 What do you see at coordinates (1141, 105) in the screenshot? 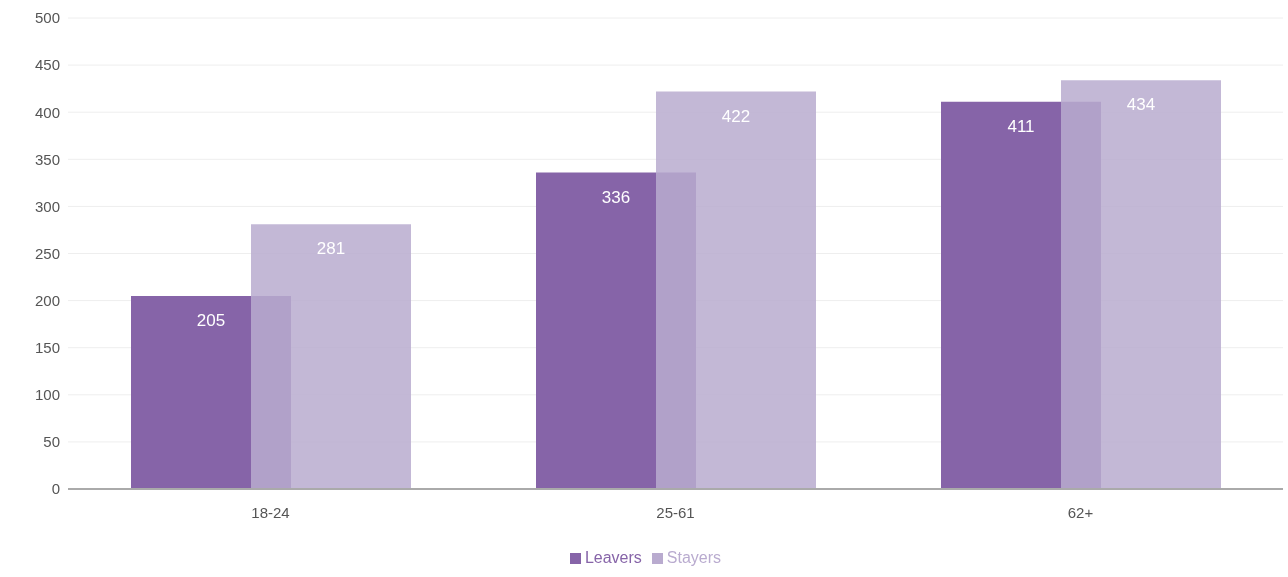
I see `data-label: 434` at bounding box center [1141, 105].